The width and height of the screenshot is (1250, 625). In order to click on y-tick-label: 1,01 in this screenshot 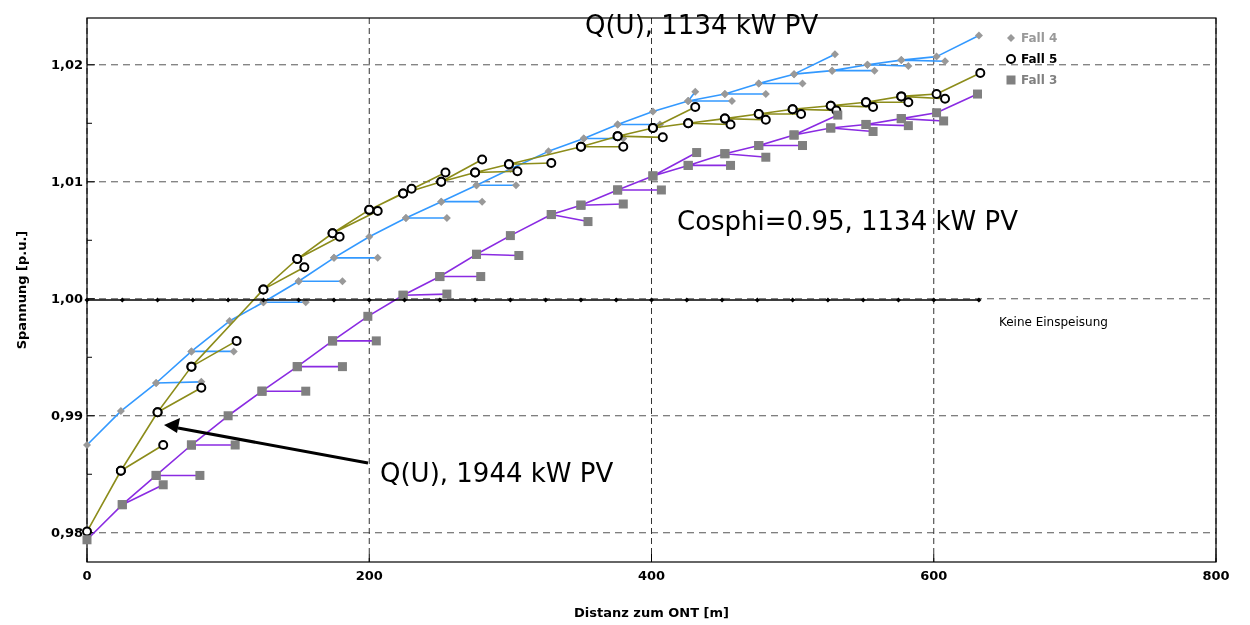, I will do `click(66, 182)`.